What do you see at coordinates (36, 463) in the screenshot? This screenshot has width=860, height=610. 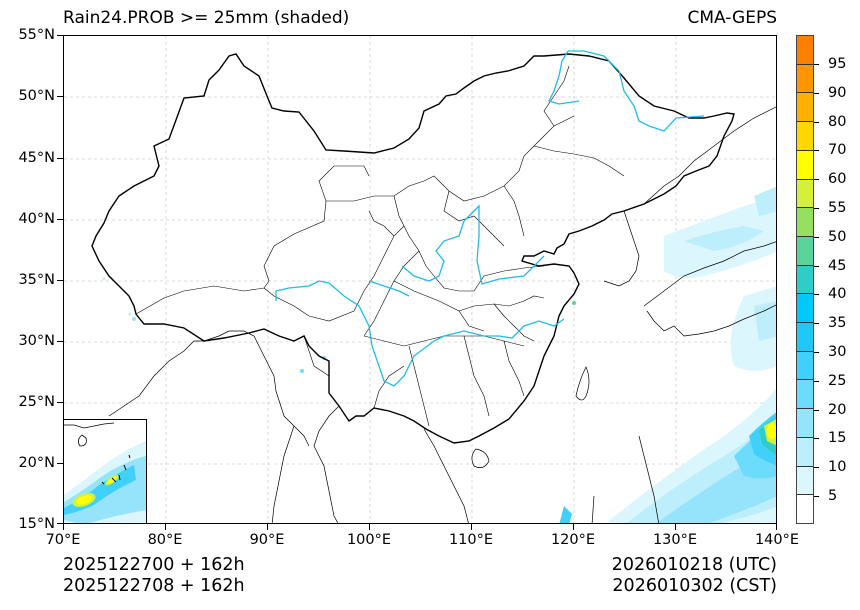 I see `y-tick-label: 20°N` at bounding box center [36, 463].